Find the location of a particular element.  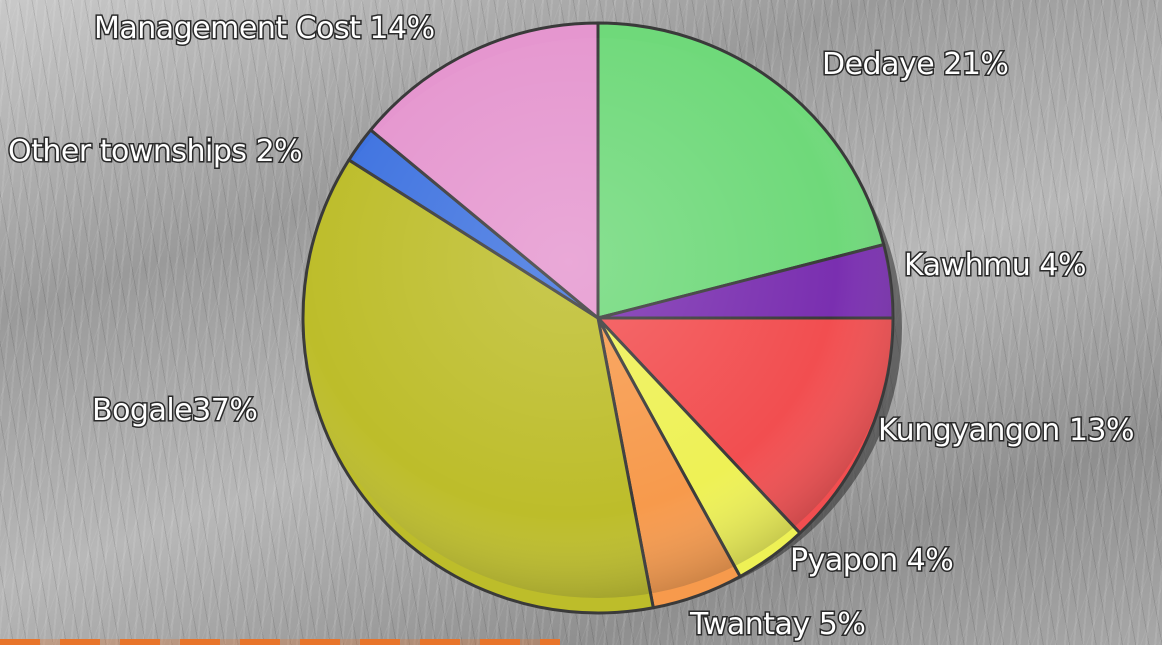

slice-label-management-cost: Management Cost 14% is located at coordinates (264, 28).